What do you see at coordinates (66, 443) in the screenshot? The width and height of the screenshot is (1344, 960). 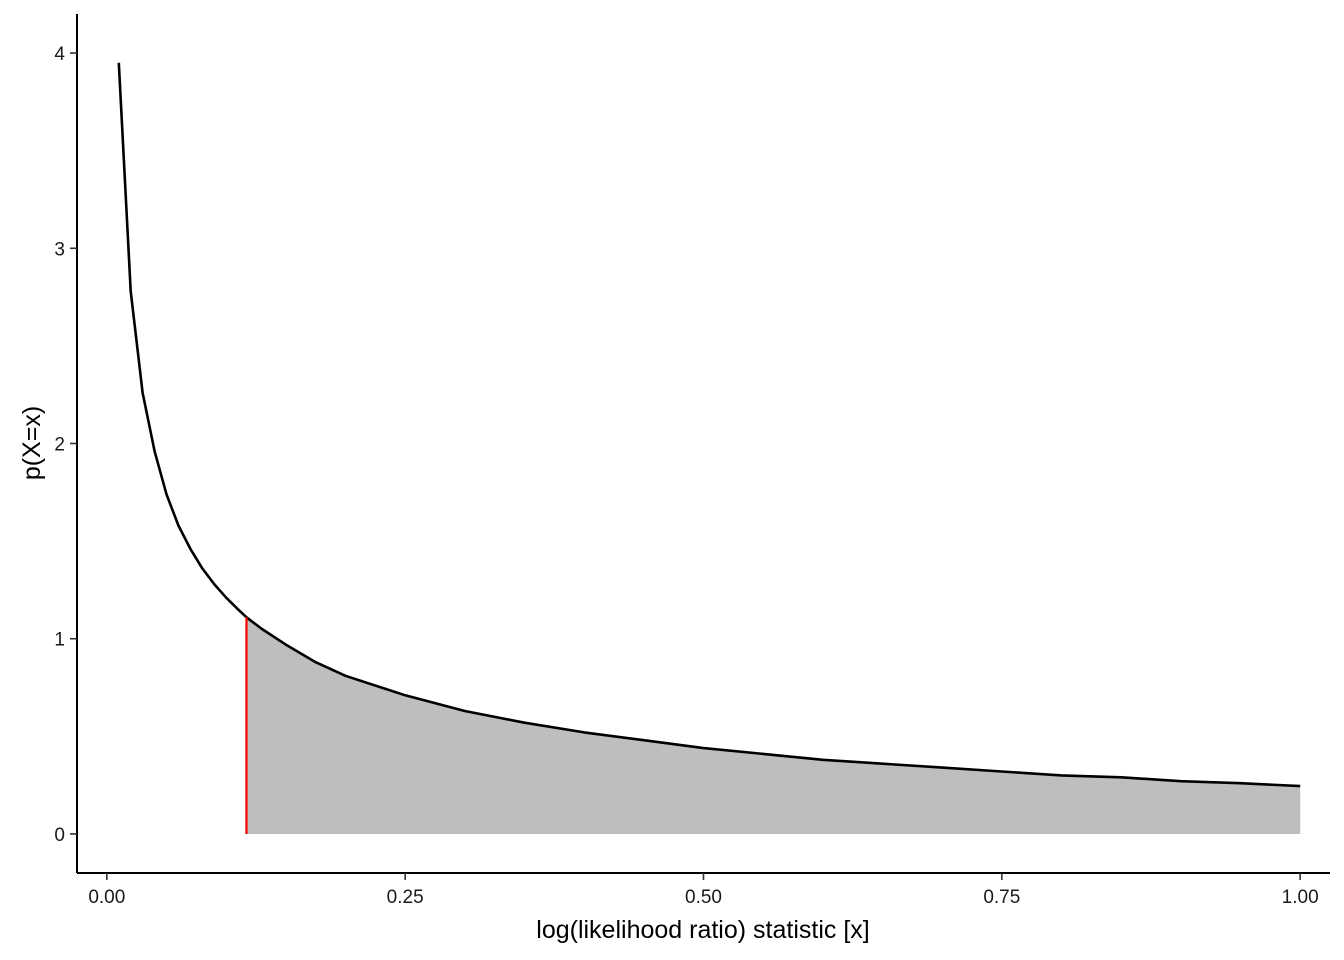 I see `y-axis: 0 1 2 3 4` at bounding box center [66, 443].